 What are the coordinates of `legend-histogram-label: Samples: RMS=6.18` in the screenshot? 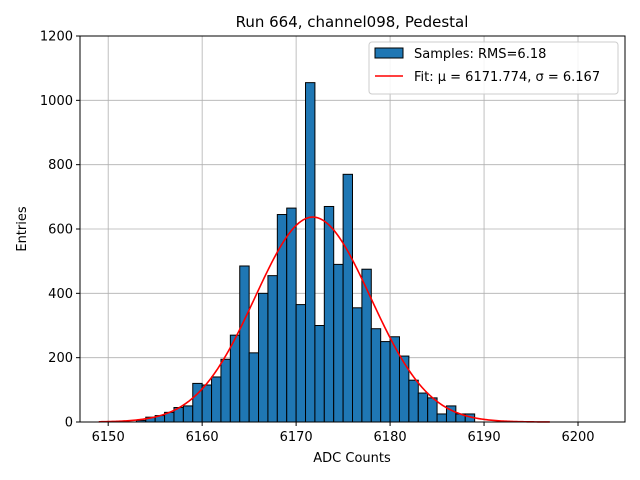 It's located at (480, 54).